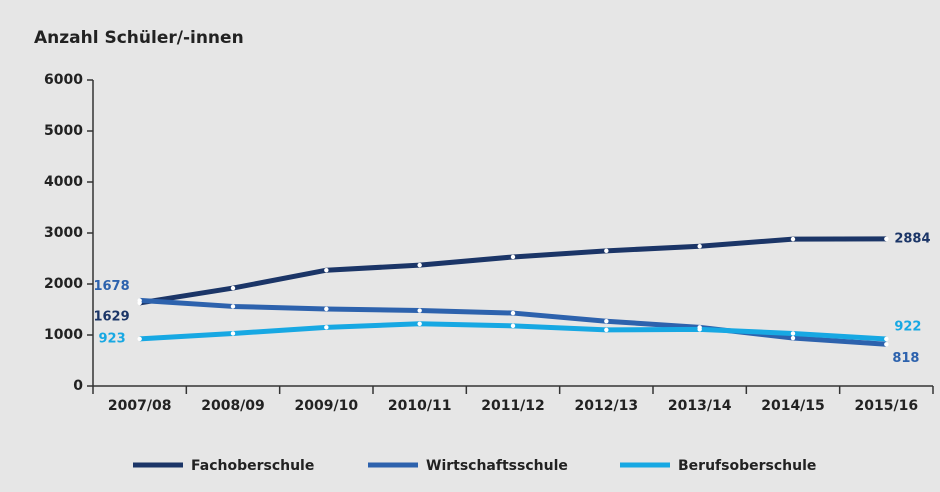 The image size is (940, 492). What do you see at coordinates (63, 284) in the screenshot?
I see `y-tick-label: 2000` at bounding box center [63, 284].